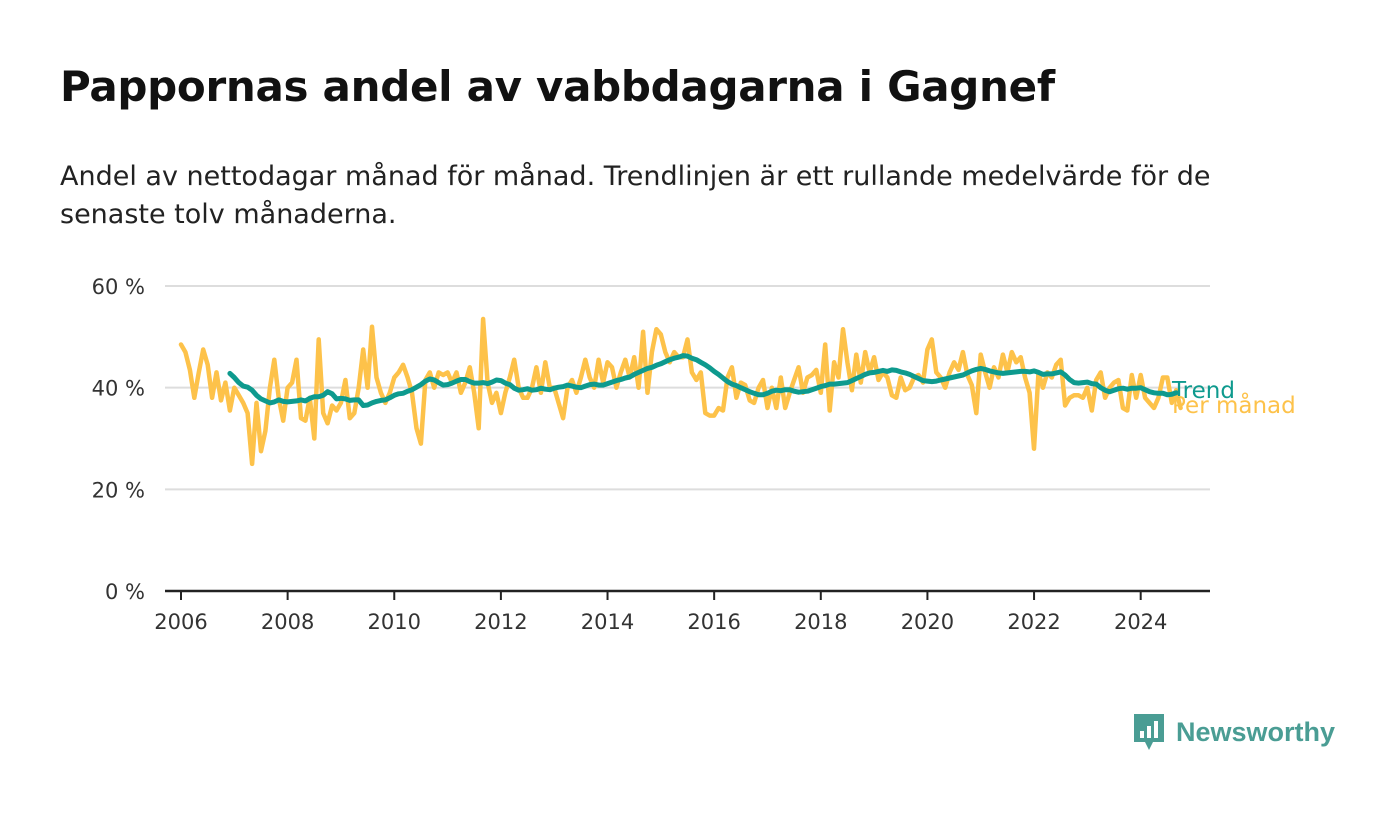 Image resolution: width=1400 pixels, height=813 pixels. What do you see at coordinates (287, 622) in the screenshot?
I see `x-tick-label: 2008` at bounding box center [287, 622].